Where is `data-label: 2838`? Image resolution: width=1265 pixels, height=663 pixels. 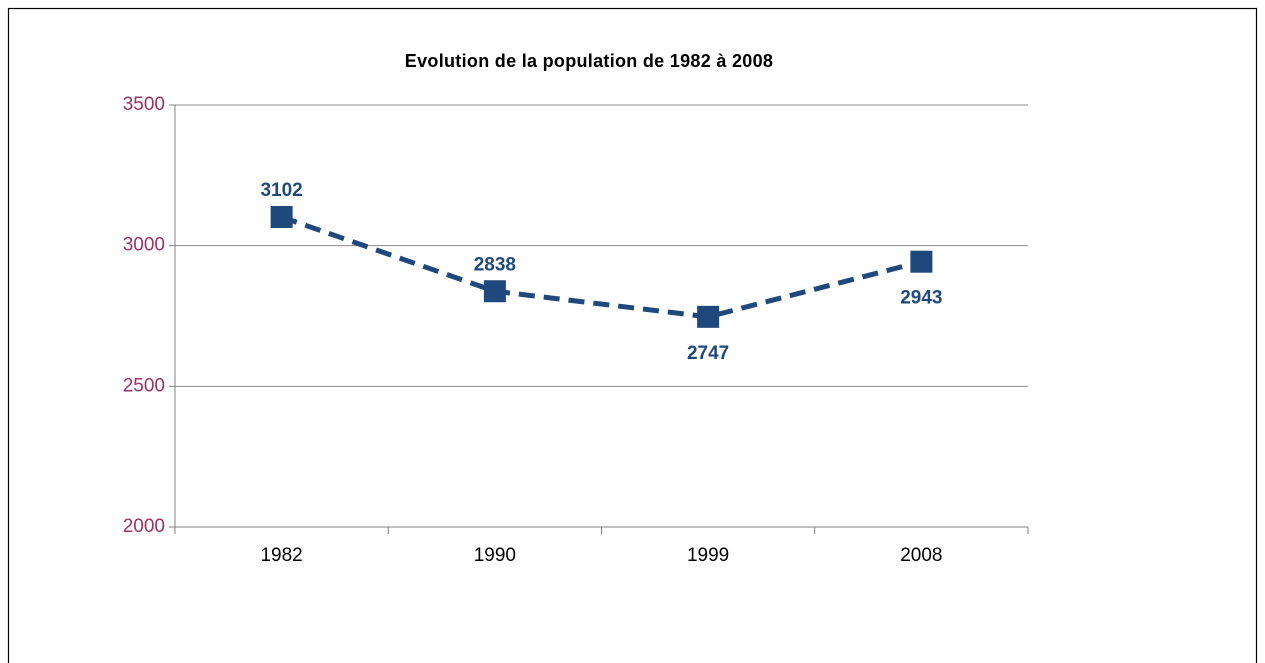
data-label: 2838 is located at coordinates (495, 264).